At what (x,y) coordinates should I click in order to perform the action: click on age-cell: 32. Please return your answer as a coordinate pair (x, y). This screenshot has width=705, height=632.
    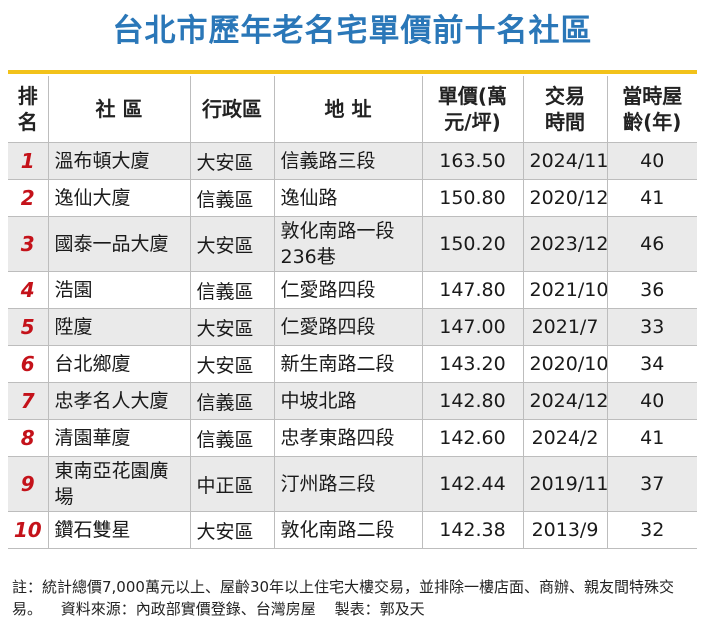
    Looking at the image, I should click on (651, 530).